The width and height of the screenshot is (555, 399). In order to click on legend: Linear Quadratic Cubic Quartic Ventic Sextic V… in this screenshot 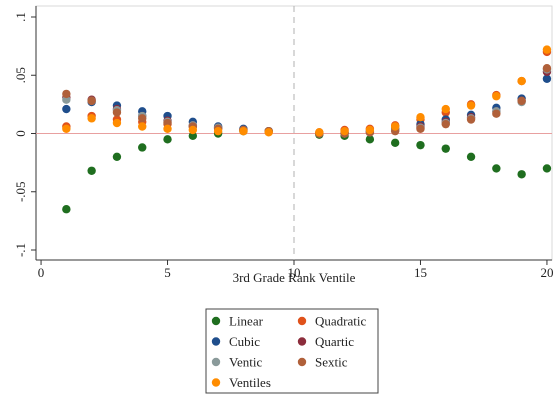, I will do `click(288, 352)`.